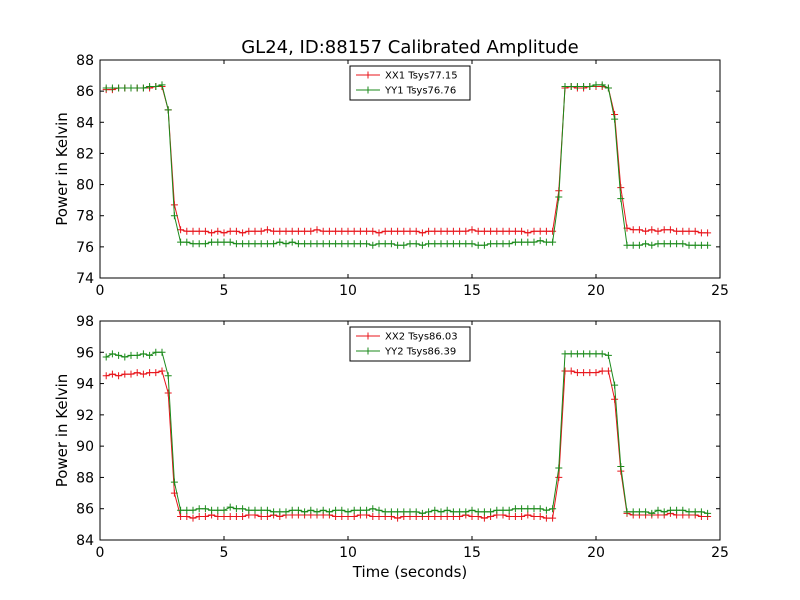 This screenshot has width=800, height=600. I want to click on y-axis-label: Power in Kelvin, so click(62, 169).